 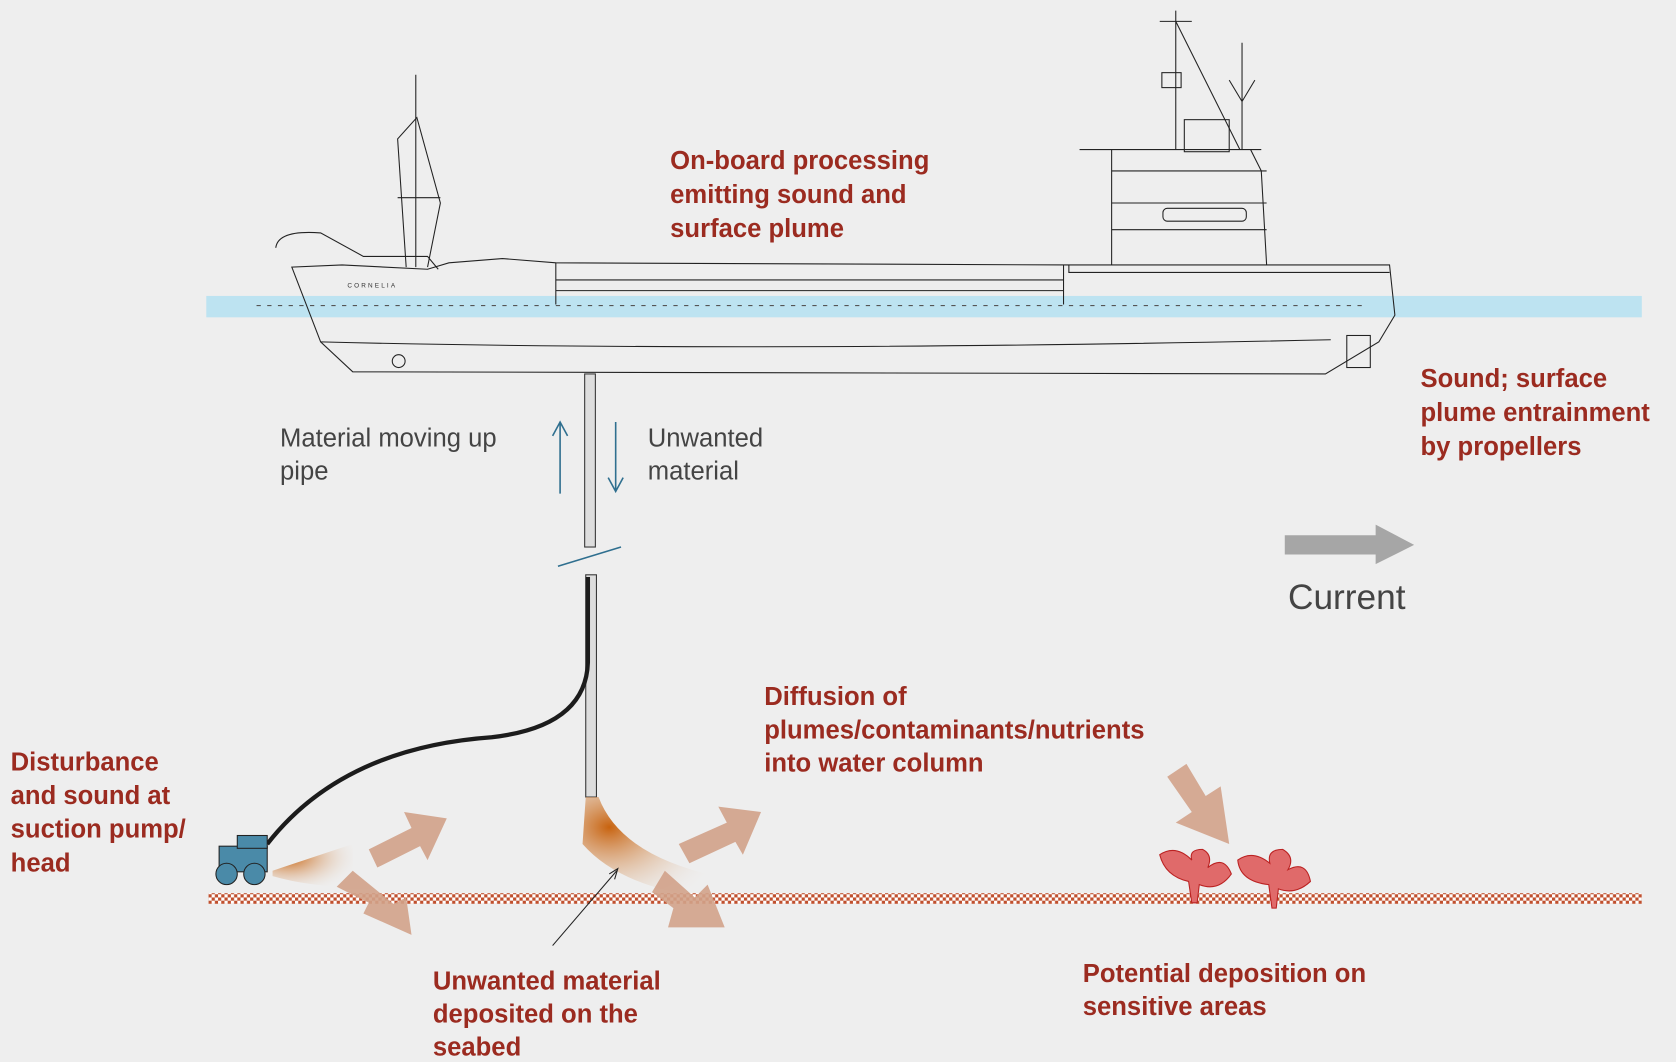 What do you see at coordinates (98, 812) in the screenshot?
I see `label-disturbance: Disturbance and sound at suction pump/head` at bounding box center [98, 812].